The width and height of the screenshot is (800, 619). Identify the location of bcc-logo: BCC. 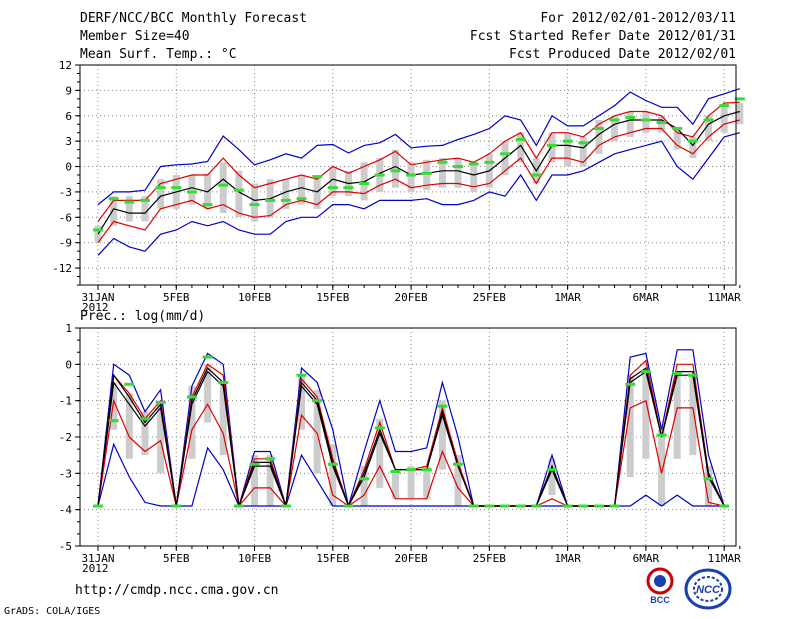
(660, 585).